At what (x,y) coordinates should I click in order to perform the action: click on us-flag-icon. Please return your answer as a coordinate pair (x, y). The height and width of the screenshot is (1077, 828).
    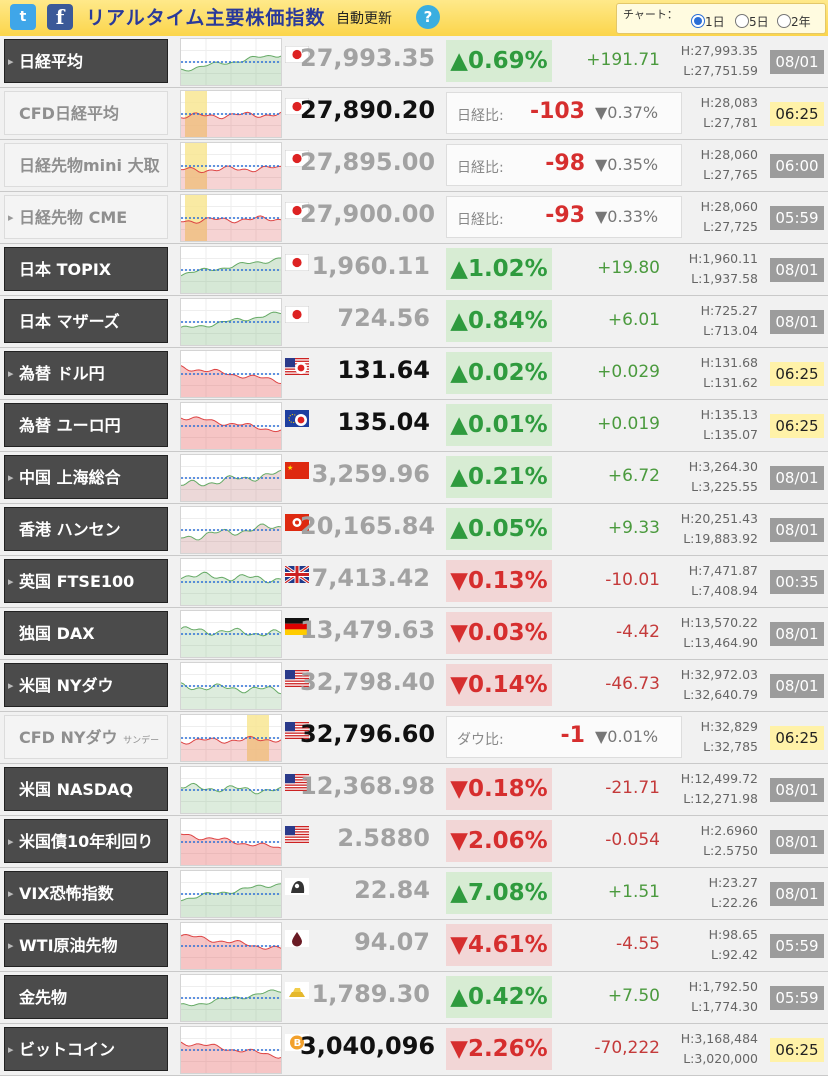
    Looking at the image, I should click on (297, 730).